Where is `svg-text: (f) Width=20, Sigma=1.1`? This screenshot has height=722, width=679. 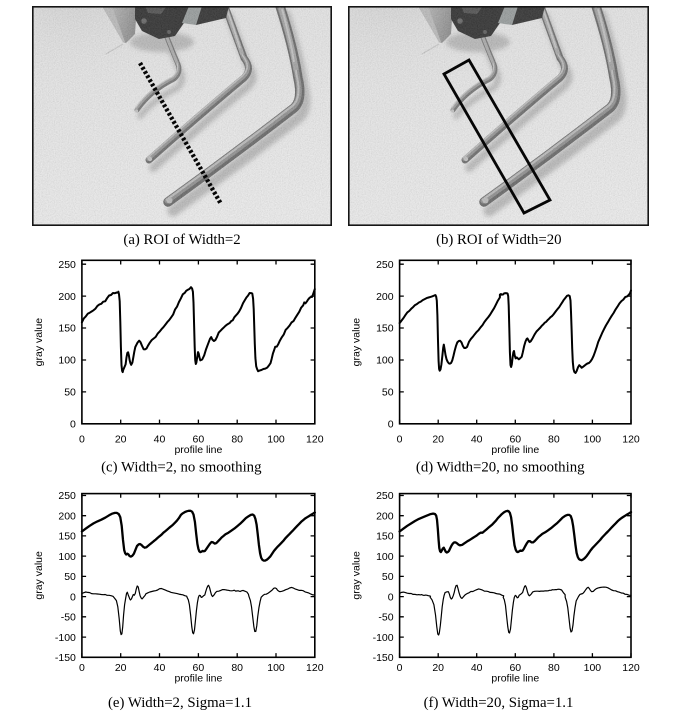 svg-text: (f) Width=20, Sigma=1.1 is located at coordinates (499, 703).